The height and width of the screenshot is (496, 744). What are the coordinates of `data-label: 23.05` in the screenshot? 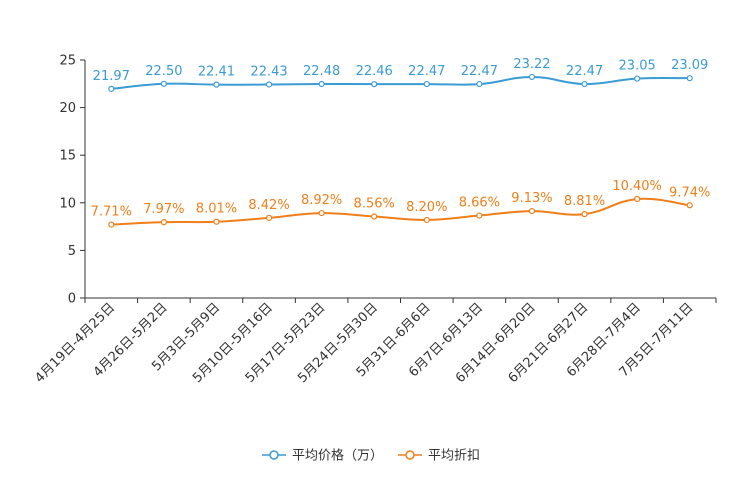 It's located at (637, 66).